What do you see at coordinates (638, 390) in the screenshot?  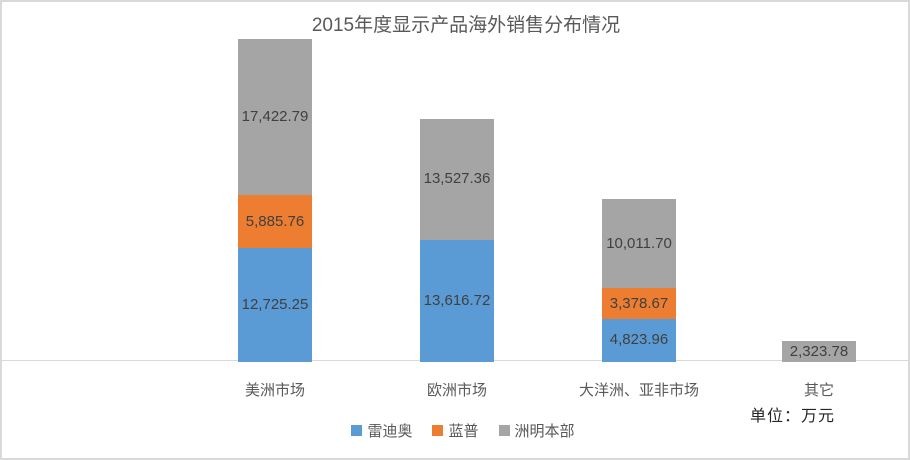 I see `category-label: 大洋洲、亚非市场` at bounding box center [638, 390].